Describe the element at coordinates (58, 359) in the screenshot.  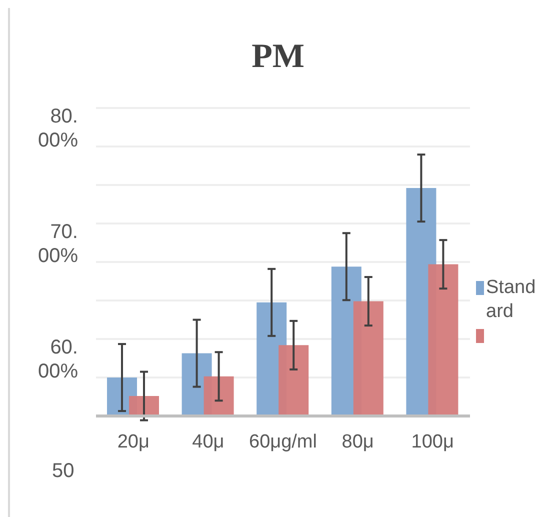
I see `y-tick-label: 60.00%` at that location.